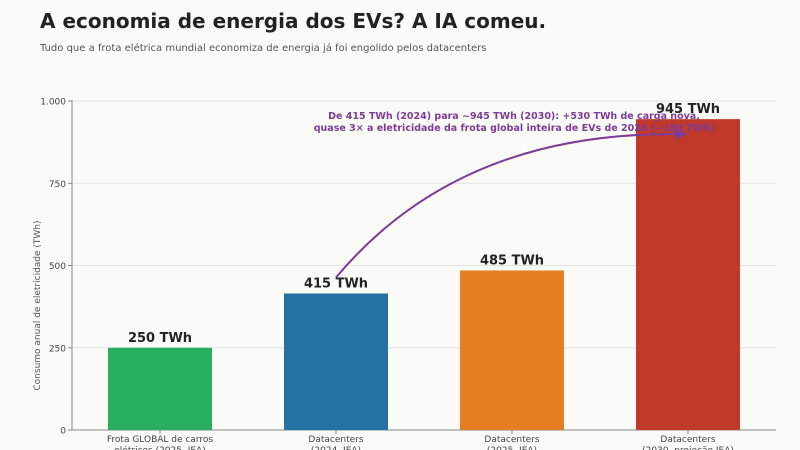 This screenshot has height=450, width=800. I want to click on y-tick-label: 250, so click(57, 349).